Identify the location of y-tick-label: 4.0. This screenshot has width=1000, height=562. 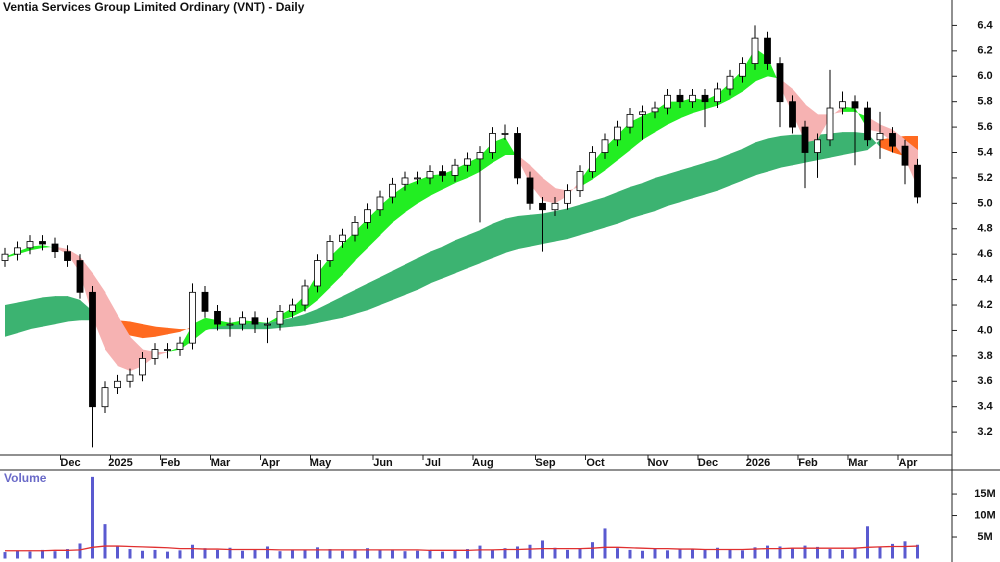
(984, 330).